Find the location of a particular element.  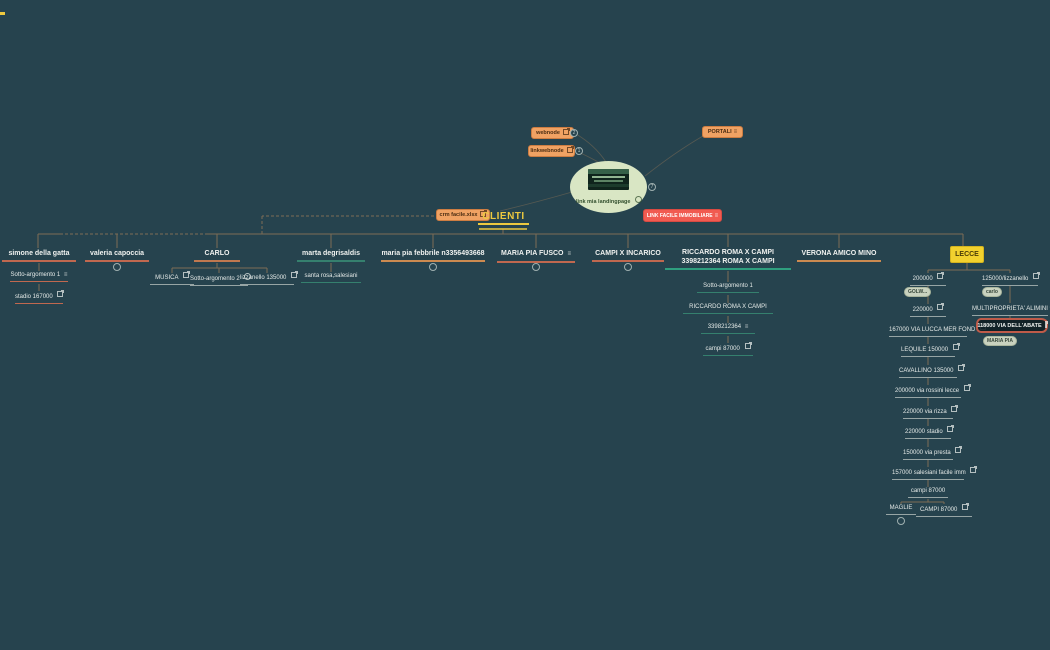

node-lizzanello-135000: lizzanello 135000 is located at coordinates (269, 278).